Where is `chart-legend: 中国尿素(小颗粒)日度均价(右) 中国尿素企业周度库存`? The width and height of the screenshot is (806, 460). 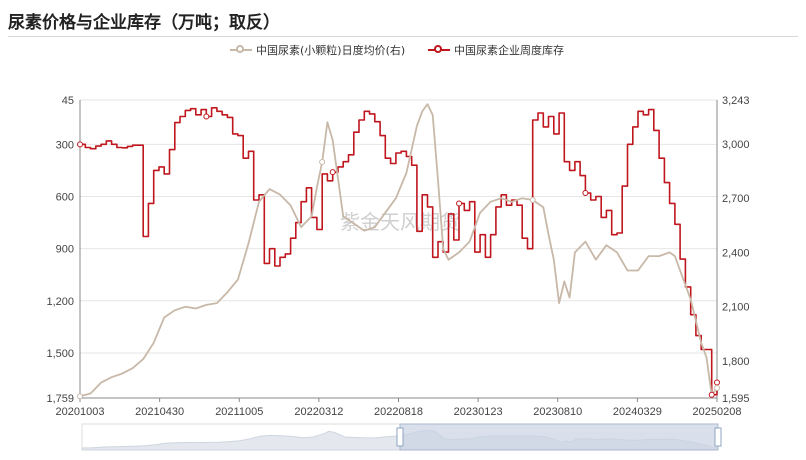
chart-legend: 中国尿素(小颗粒)日度均价(右) 中国尿素企业周度库存 is located at coordinates (403, 50).